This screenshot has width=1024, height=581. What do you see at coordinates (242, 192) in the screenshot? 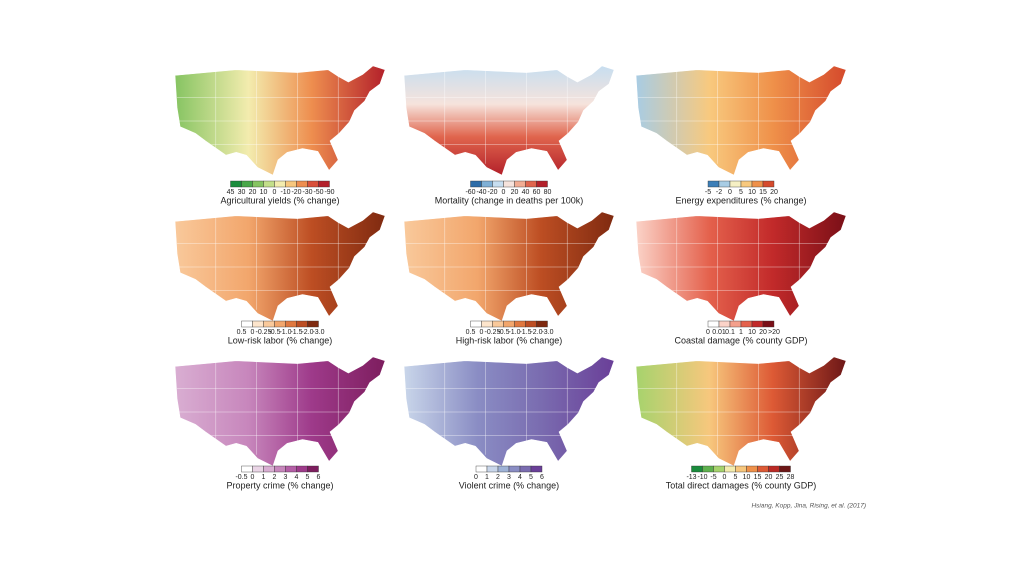
I see `legend-label: 30` at bounding box center [242, 192].